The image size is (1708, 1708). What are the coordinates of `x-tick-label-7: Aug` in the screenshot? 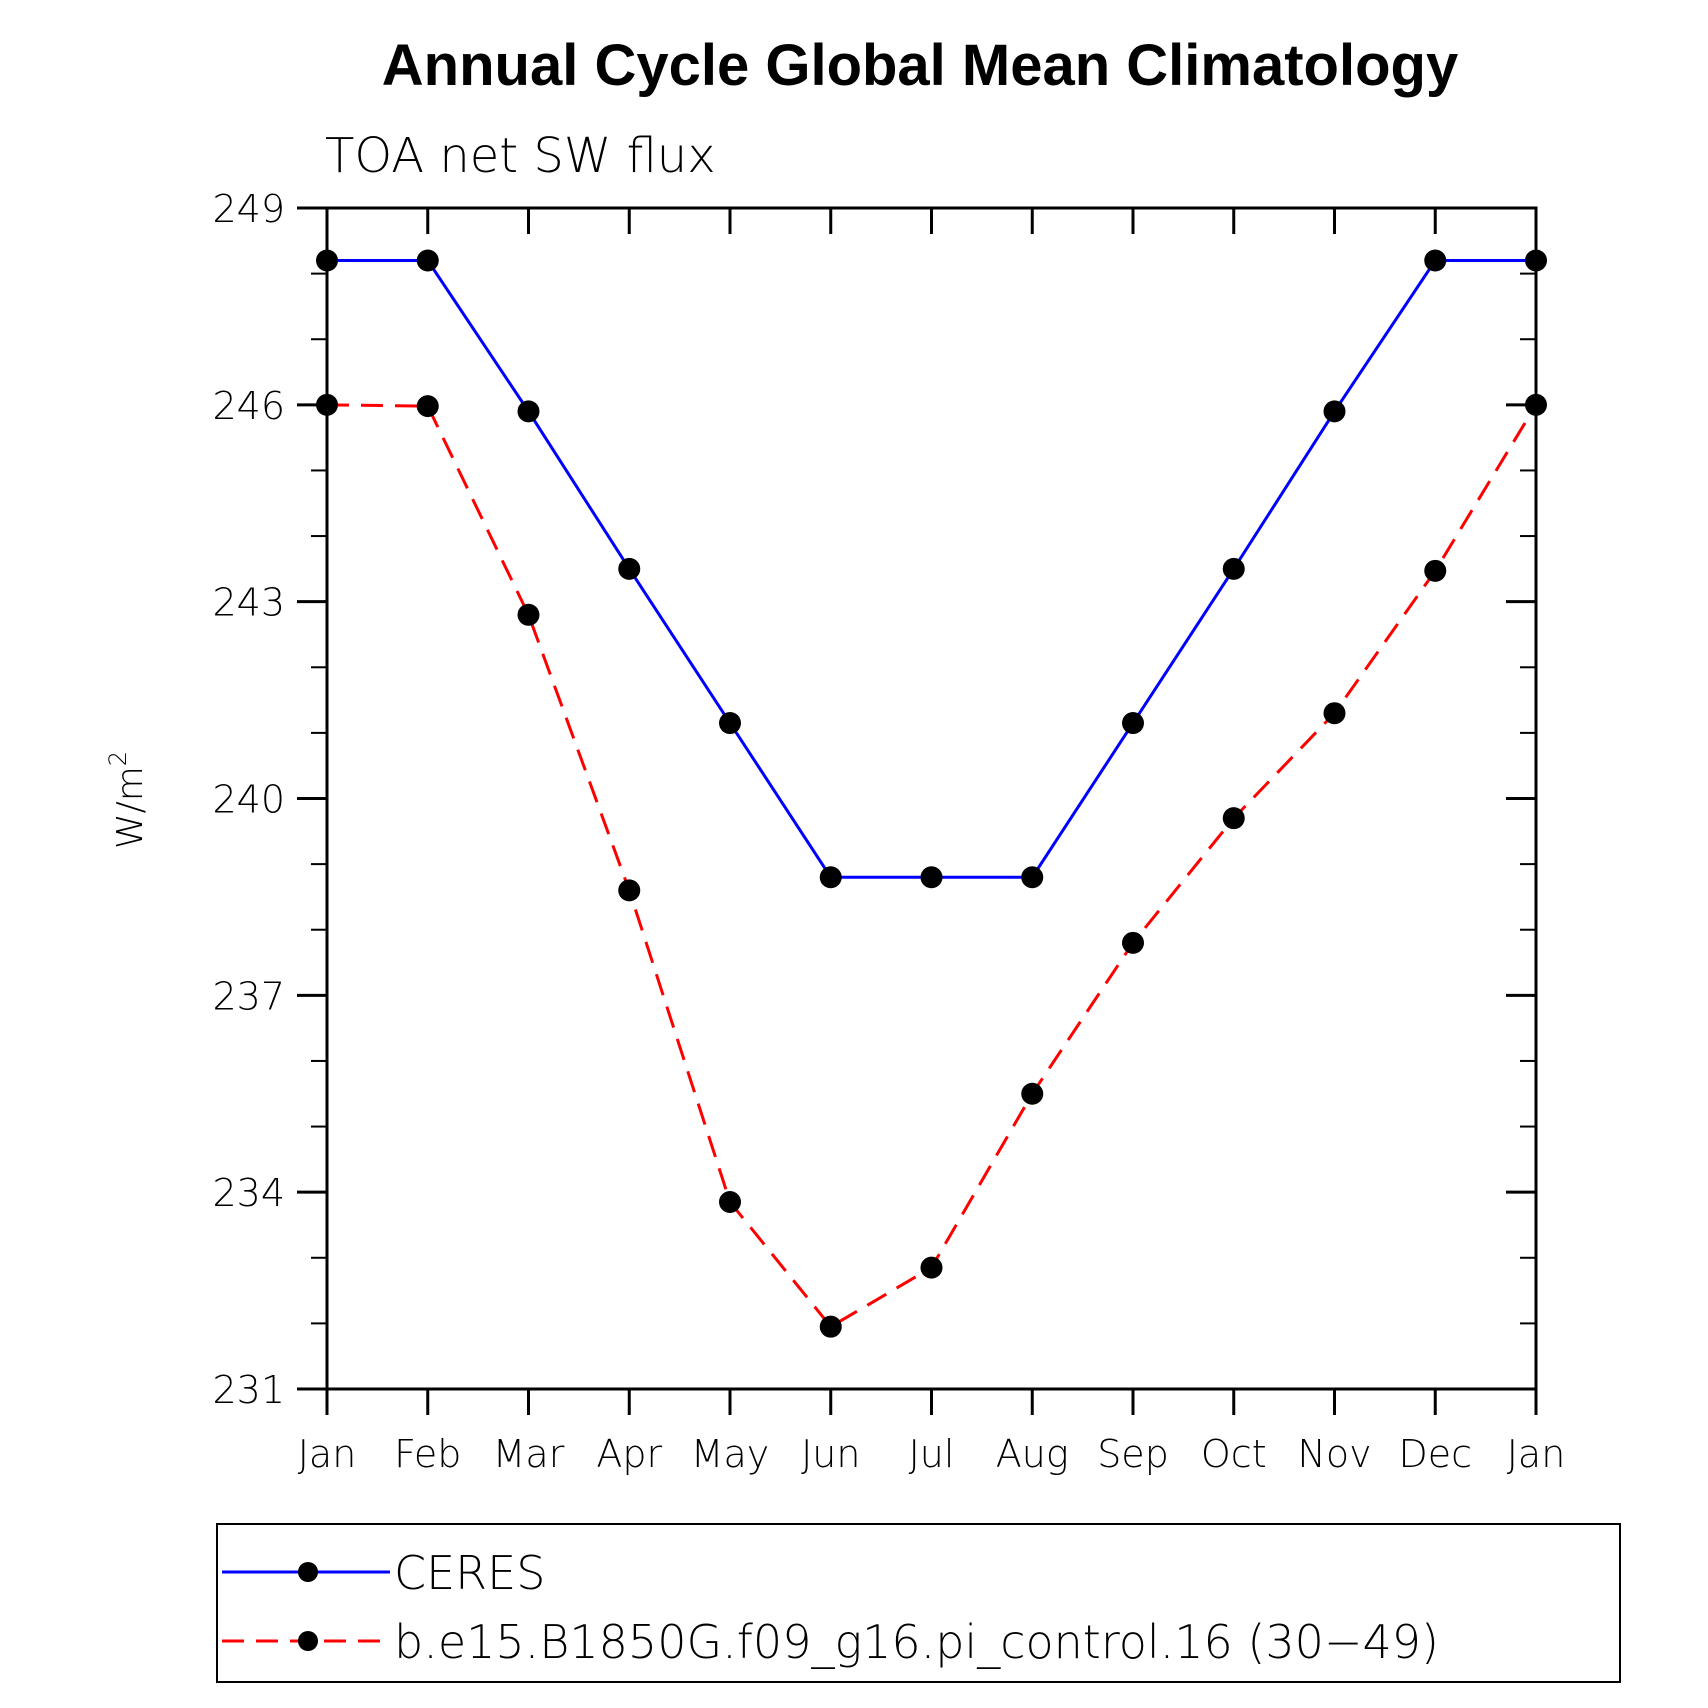 It's located at (1032, 1454).